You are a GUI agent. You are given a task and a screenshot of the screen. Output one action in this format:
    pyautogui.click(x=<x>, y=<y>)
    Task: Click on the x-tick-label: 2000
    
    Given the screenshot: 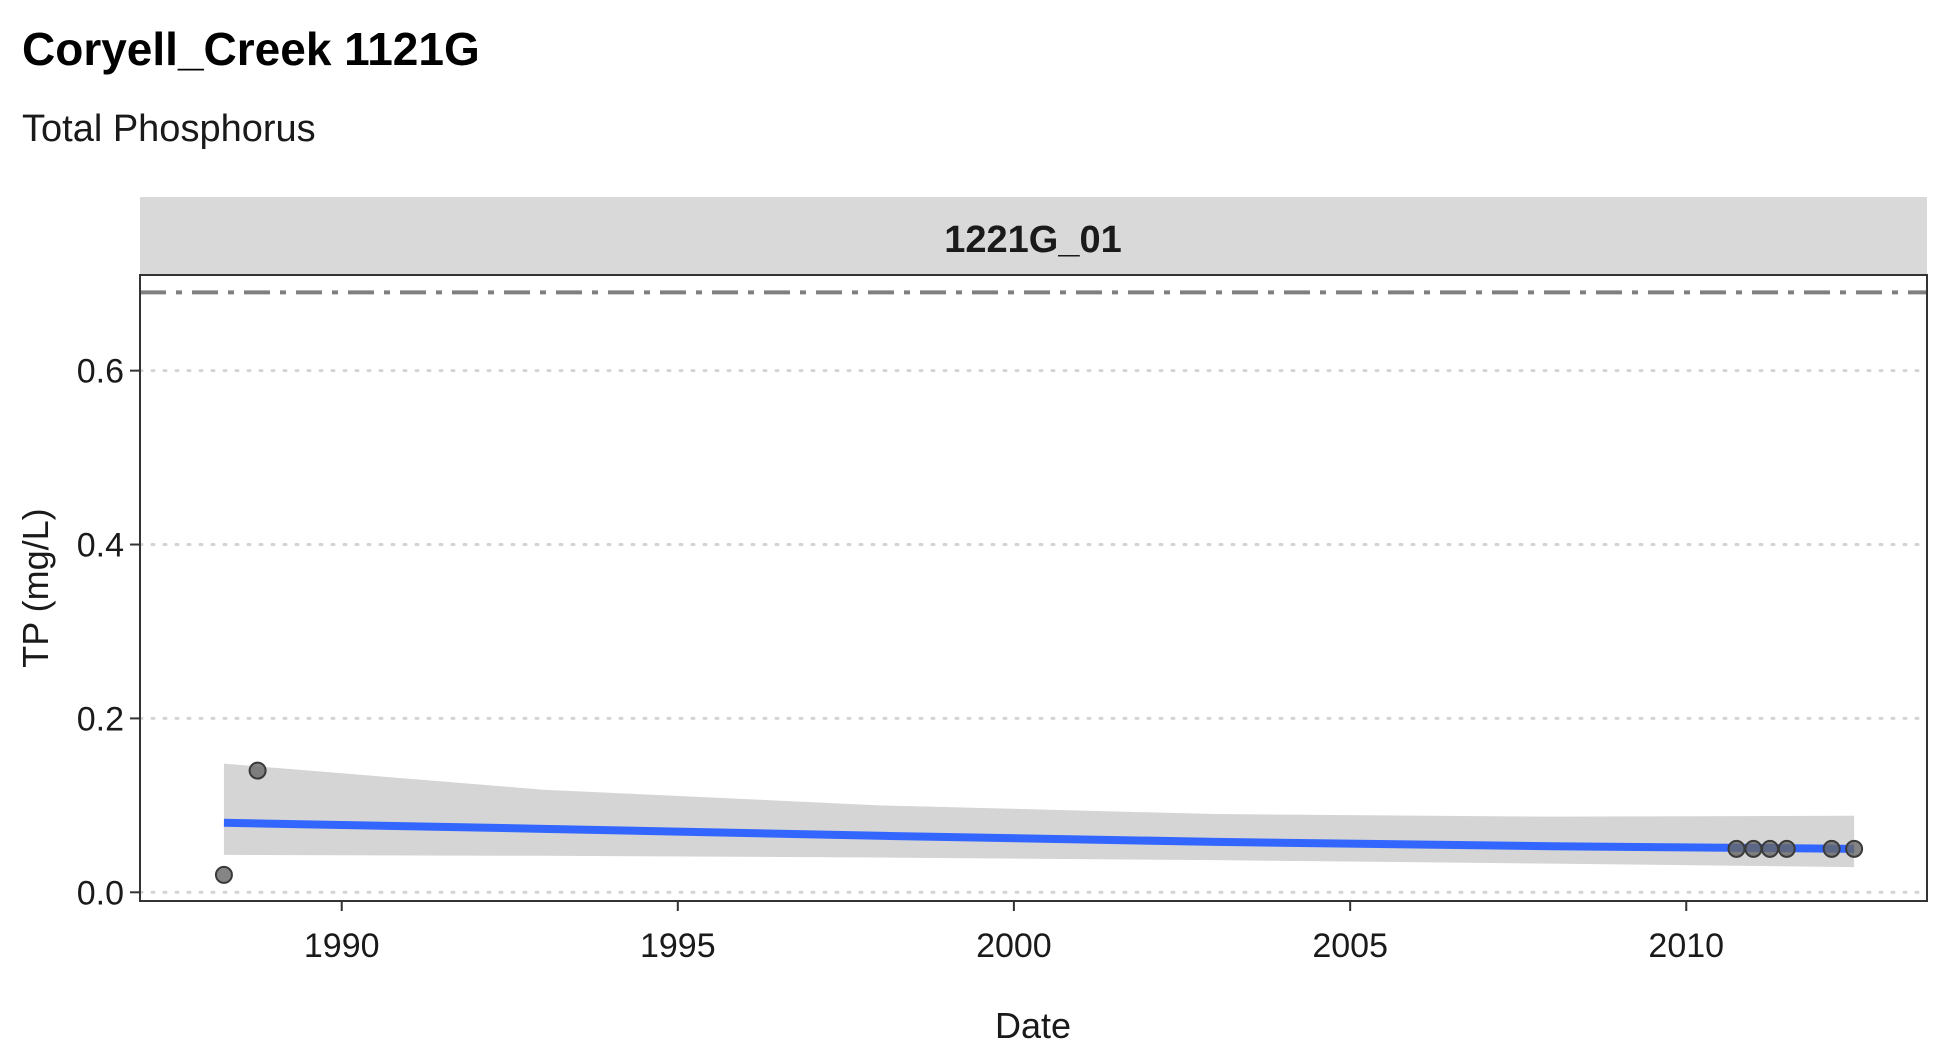 What is the action you would take?
    pyautogui.click(x=1014, y=946)
    